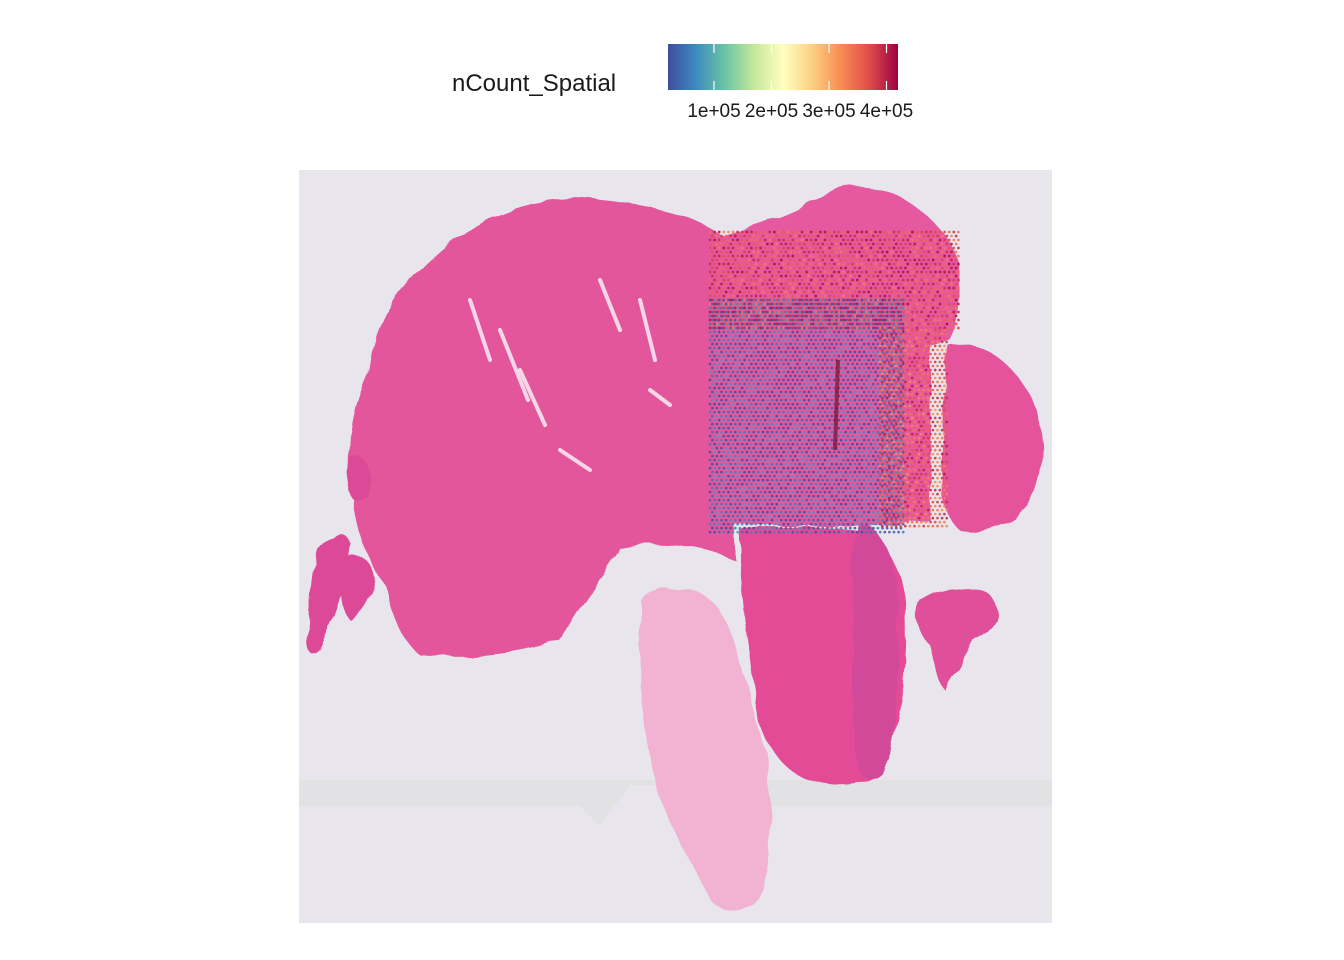 This screenshot has height=960, width=1344. I want to click on spot-overlay, so click(834, 382).